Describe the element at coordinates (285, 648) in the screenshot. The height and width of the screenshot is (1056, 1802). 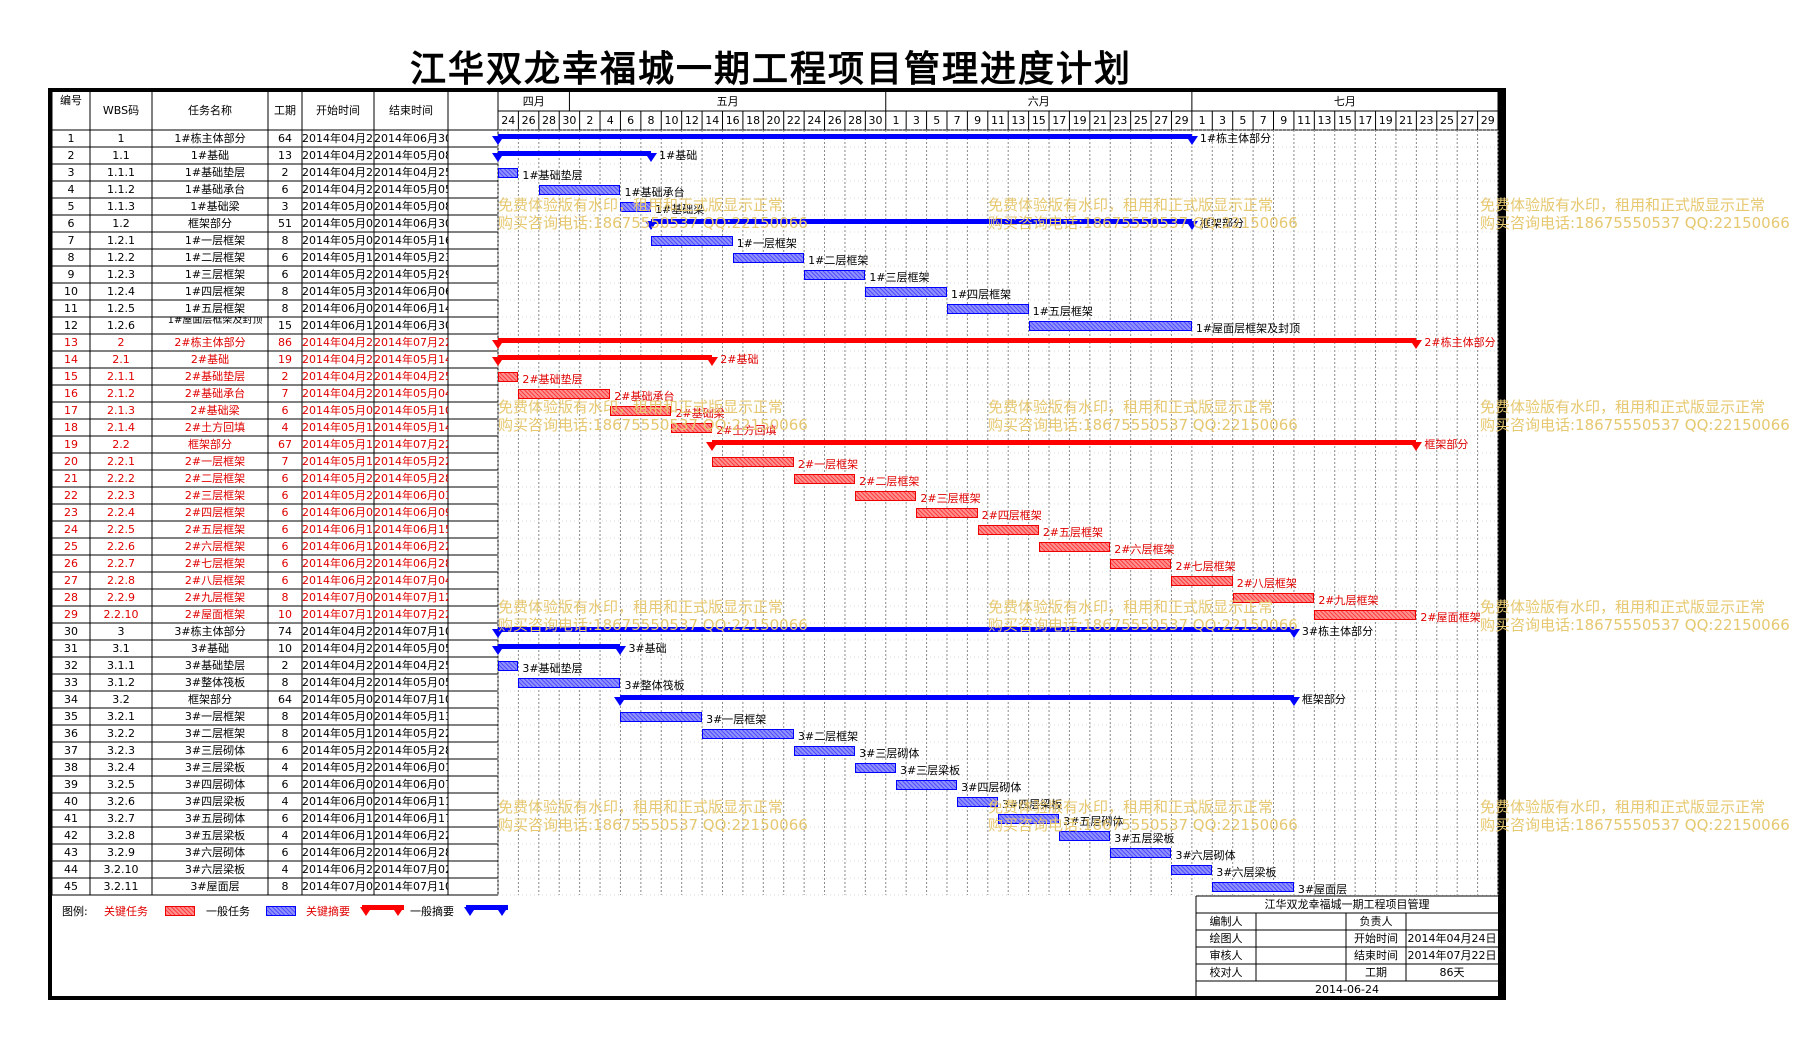
I see `task-duration: 10` at that location.